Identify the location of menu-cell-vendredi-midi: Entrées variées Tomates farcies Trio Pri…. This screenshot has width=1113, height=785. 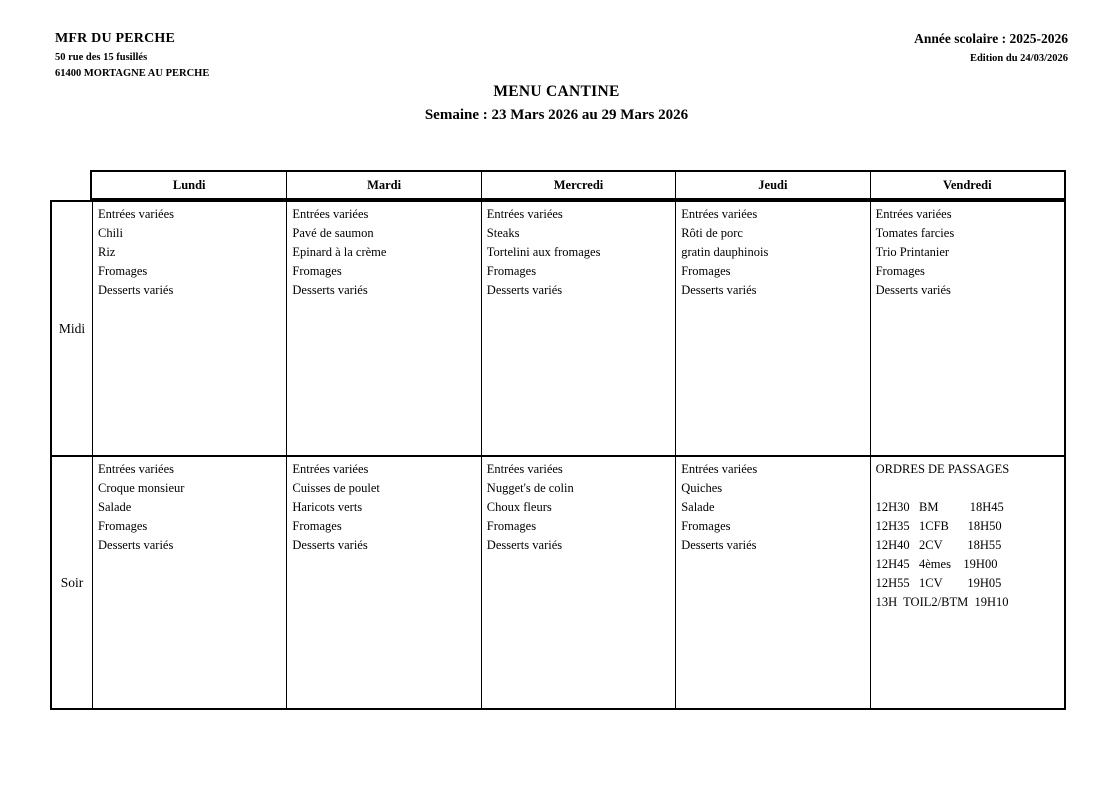
(966, 328).